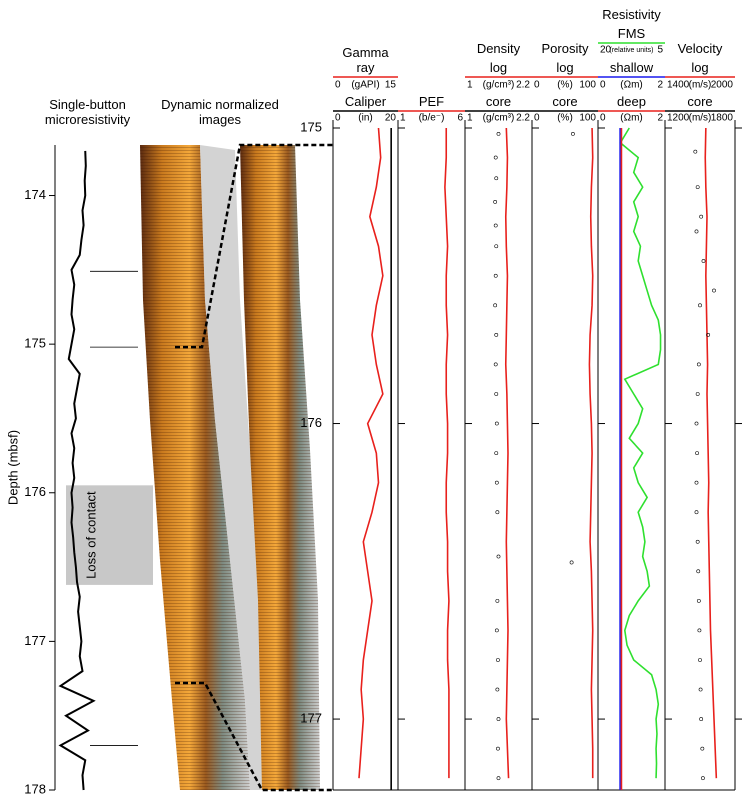 This screenshot has width=746, height=800. Describe the element at coordinates (722, 85) in the screenshot. I see `scale-max: 2000` at that location.